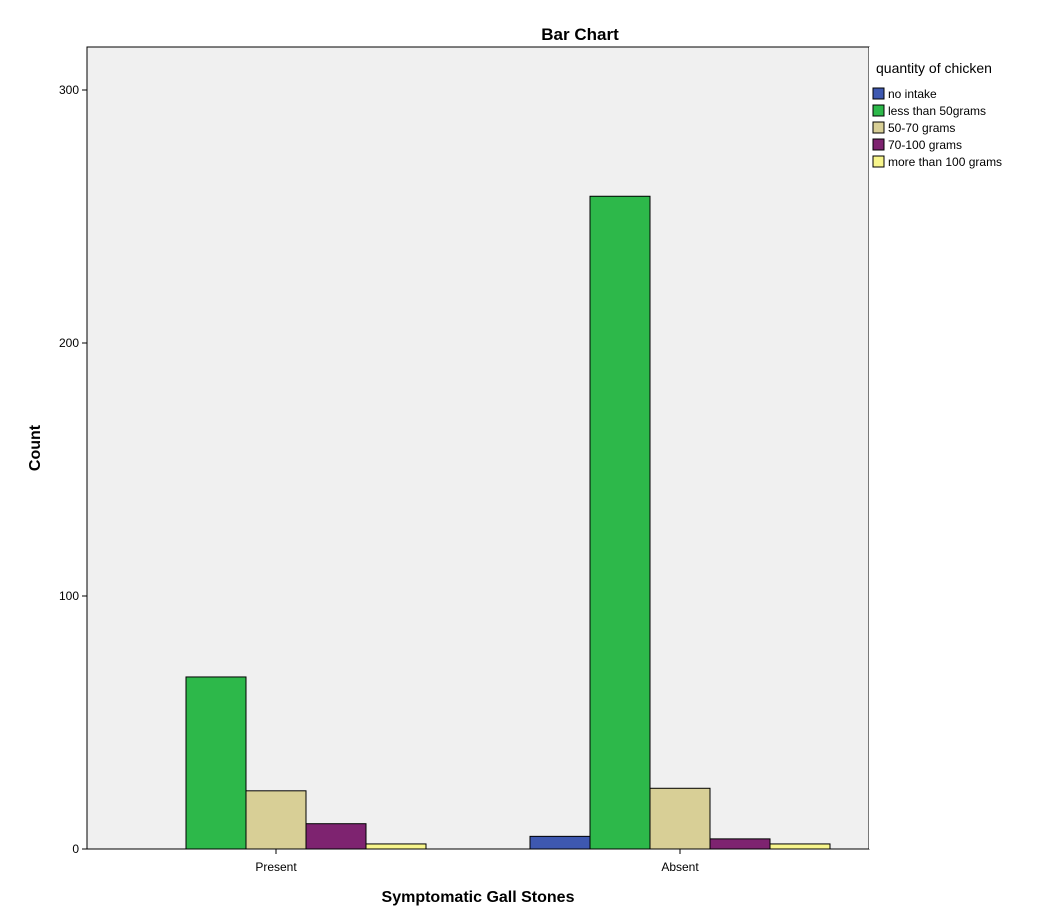 Image resolution: width=1055 pixels, height=910 pixels. Describe the element at coordinates (336, 836) in the screenshot. I see `bar-70-100-grams-present` at that location.